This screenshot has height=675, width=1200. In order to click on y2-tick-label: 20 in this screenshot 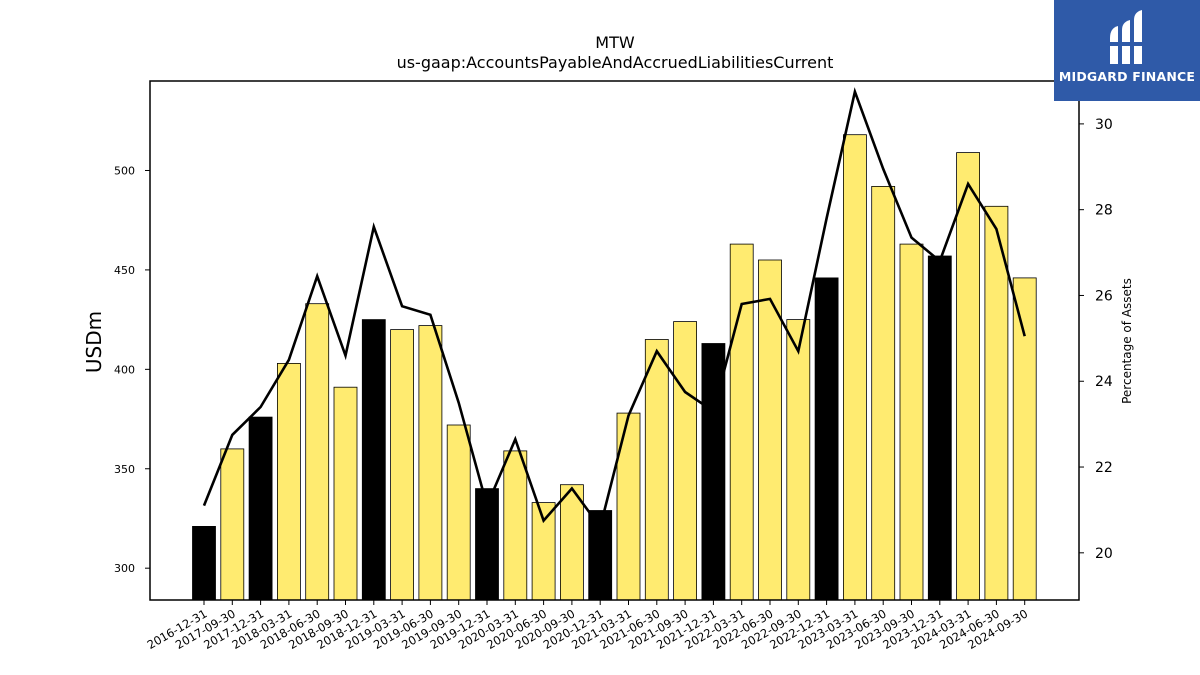, I will do `click(1104, 554)`.